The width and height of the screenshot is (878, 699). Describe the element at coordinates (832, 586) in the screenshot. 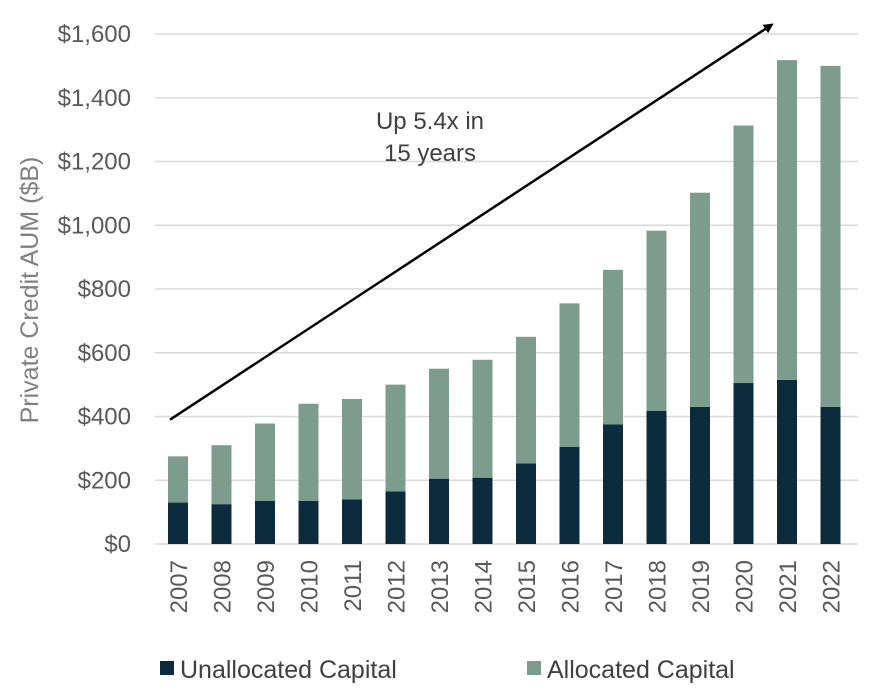

I see `x-tick-label: 2022` at that location.